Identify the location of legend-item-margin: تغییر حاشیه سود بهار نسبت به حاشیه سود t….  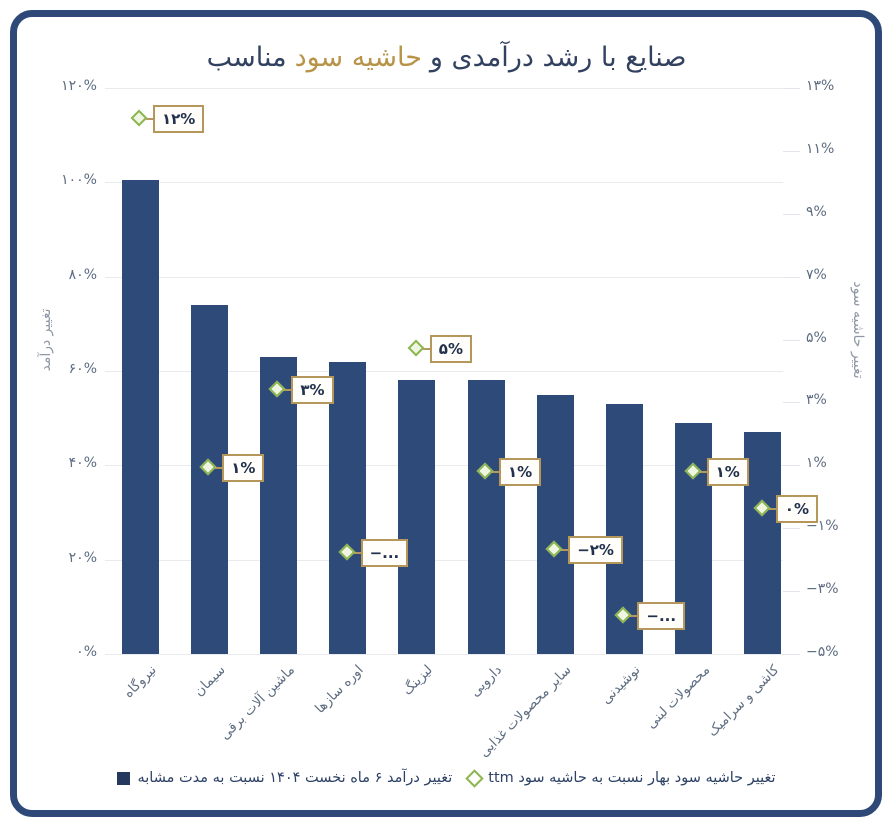
(620, 778).